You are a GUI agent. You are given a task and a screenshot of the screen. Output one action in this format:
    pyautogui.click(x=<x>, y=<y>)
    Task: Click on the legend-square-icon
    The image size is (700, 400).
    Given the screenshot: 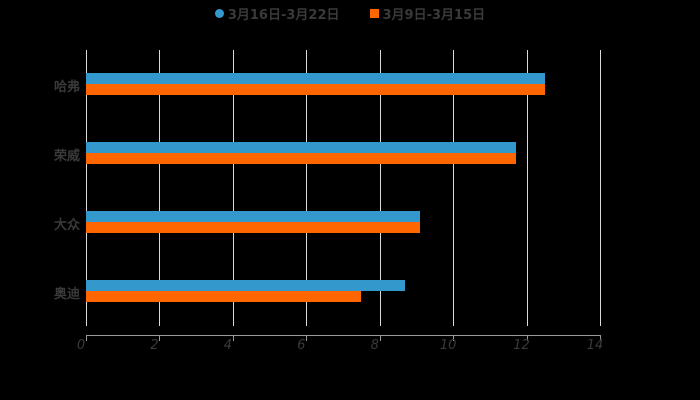 What is the action you would take?
    pyautogui.click(x=374, y=13)
    